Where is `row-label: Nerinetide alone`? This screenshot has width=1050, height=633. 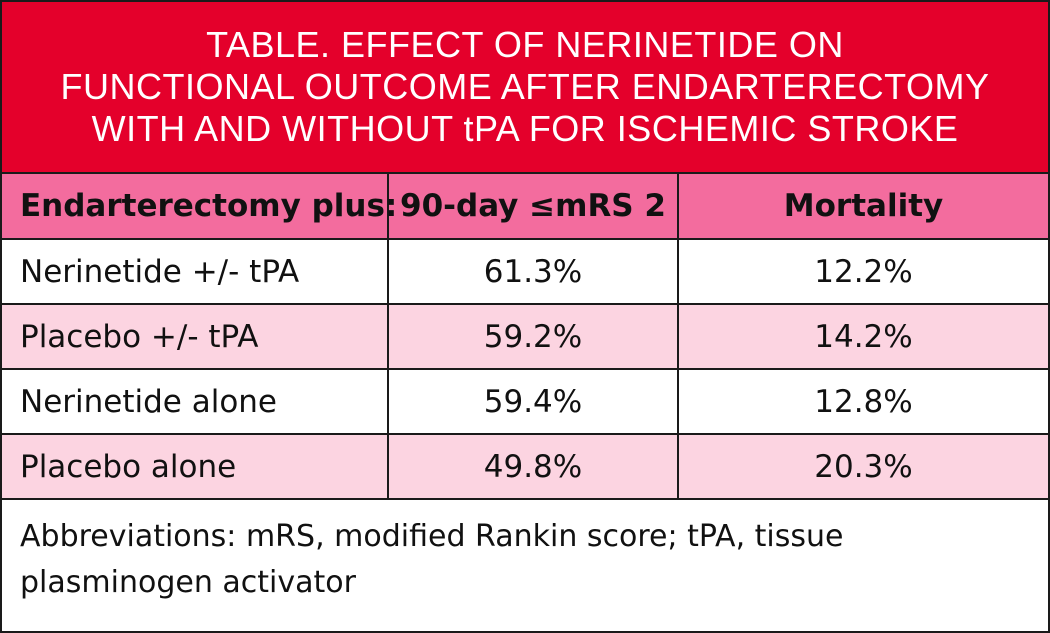
row-label: Nerinetide alone is located at coordinates (195, 401).